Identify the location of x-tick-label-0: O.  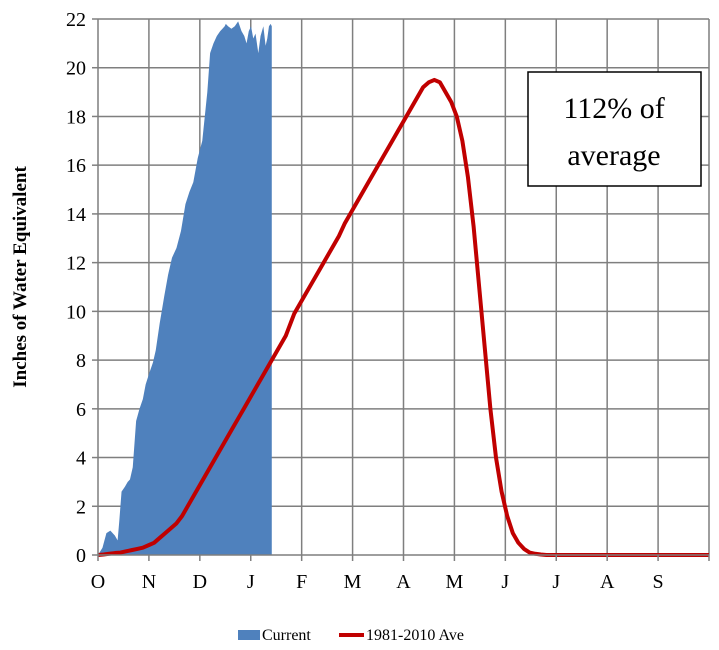
(98, 582).